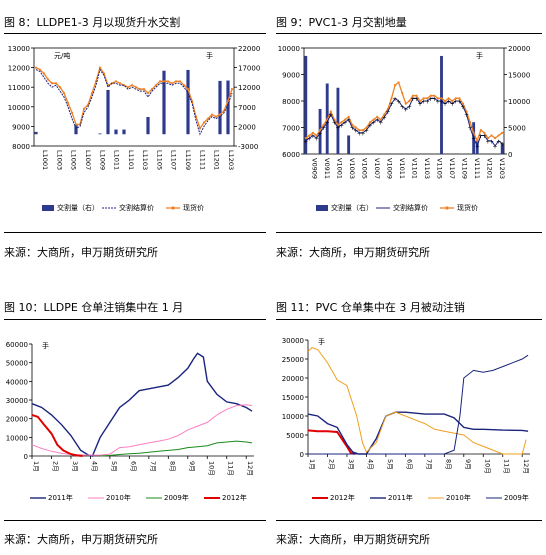 The height and width of the screenshot is (555, 546). Describe the element at coordinates (173, 208) in the screenshot. I see `fig8-legend-spot-dot` at that location.